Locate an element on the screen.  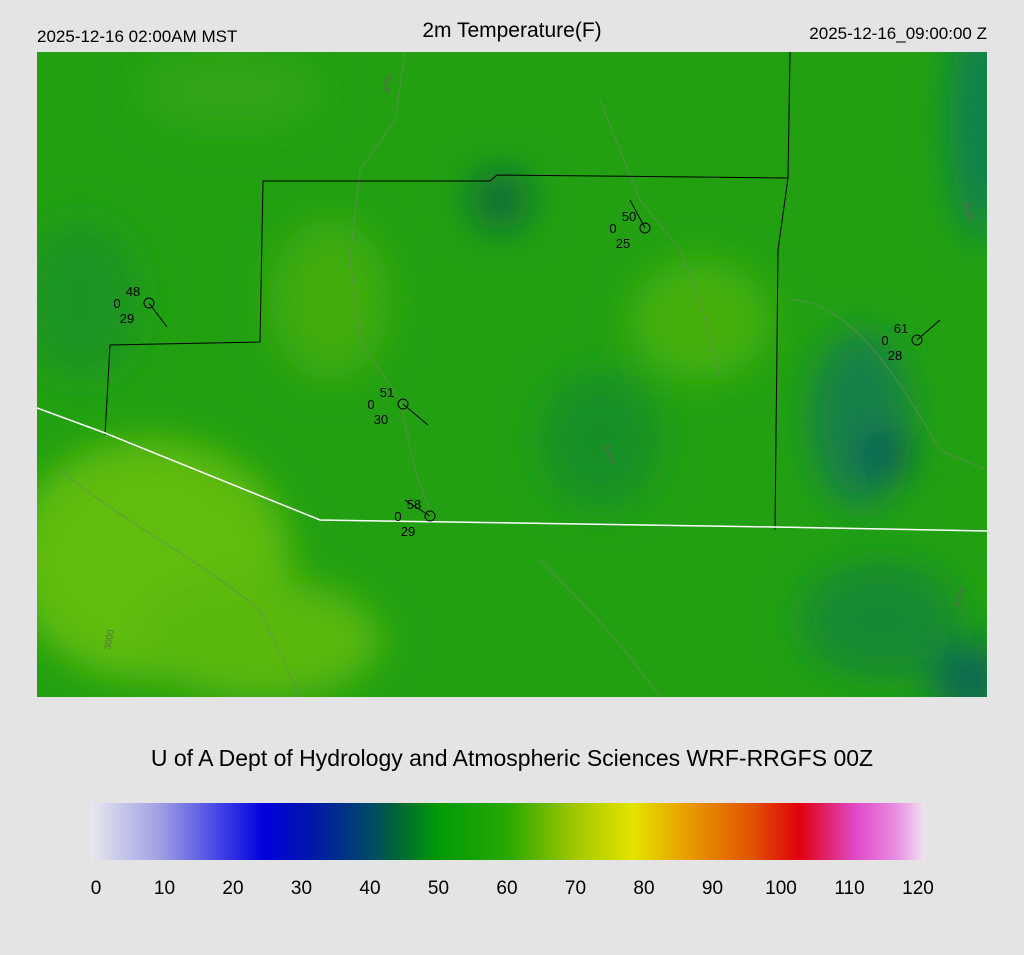
colorbar-tick-label: 110 is located at coordinates (849, 888).